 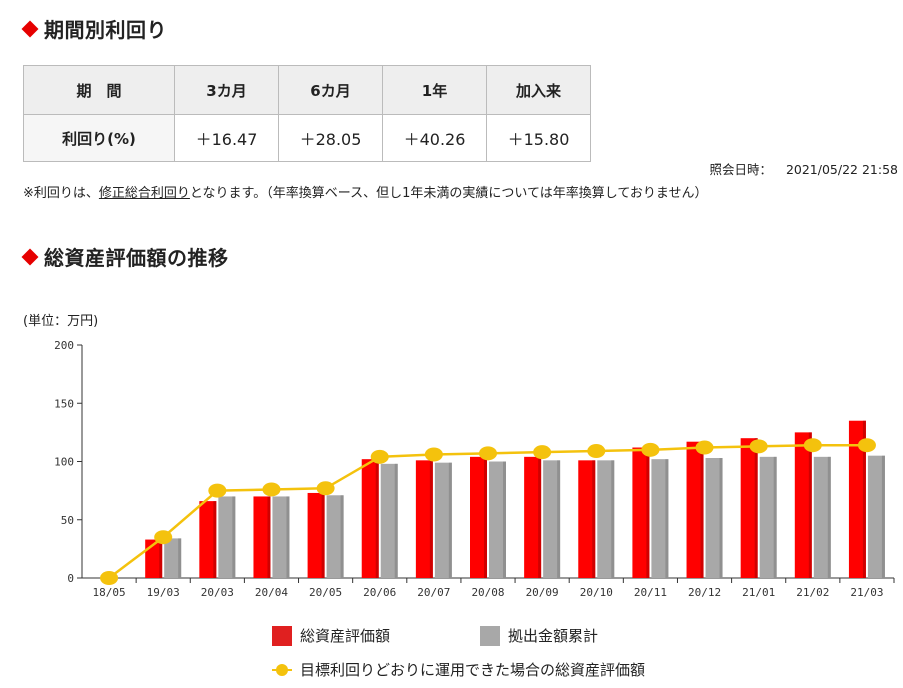 What do you see at coordinates (866, 592) in the screenshot?
I see `x-tick-label: 21/03` at bounding box center [866, 592].